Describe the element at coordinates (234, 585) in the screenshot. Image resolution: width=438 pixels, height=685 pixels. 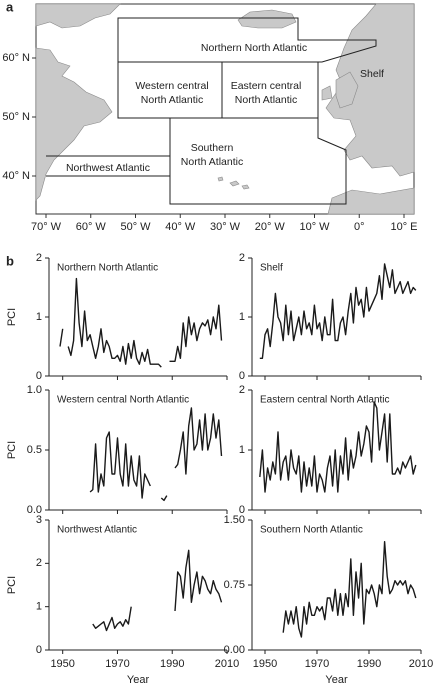
I see `y-tick-label: 0.75` at that location.